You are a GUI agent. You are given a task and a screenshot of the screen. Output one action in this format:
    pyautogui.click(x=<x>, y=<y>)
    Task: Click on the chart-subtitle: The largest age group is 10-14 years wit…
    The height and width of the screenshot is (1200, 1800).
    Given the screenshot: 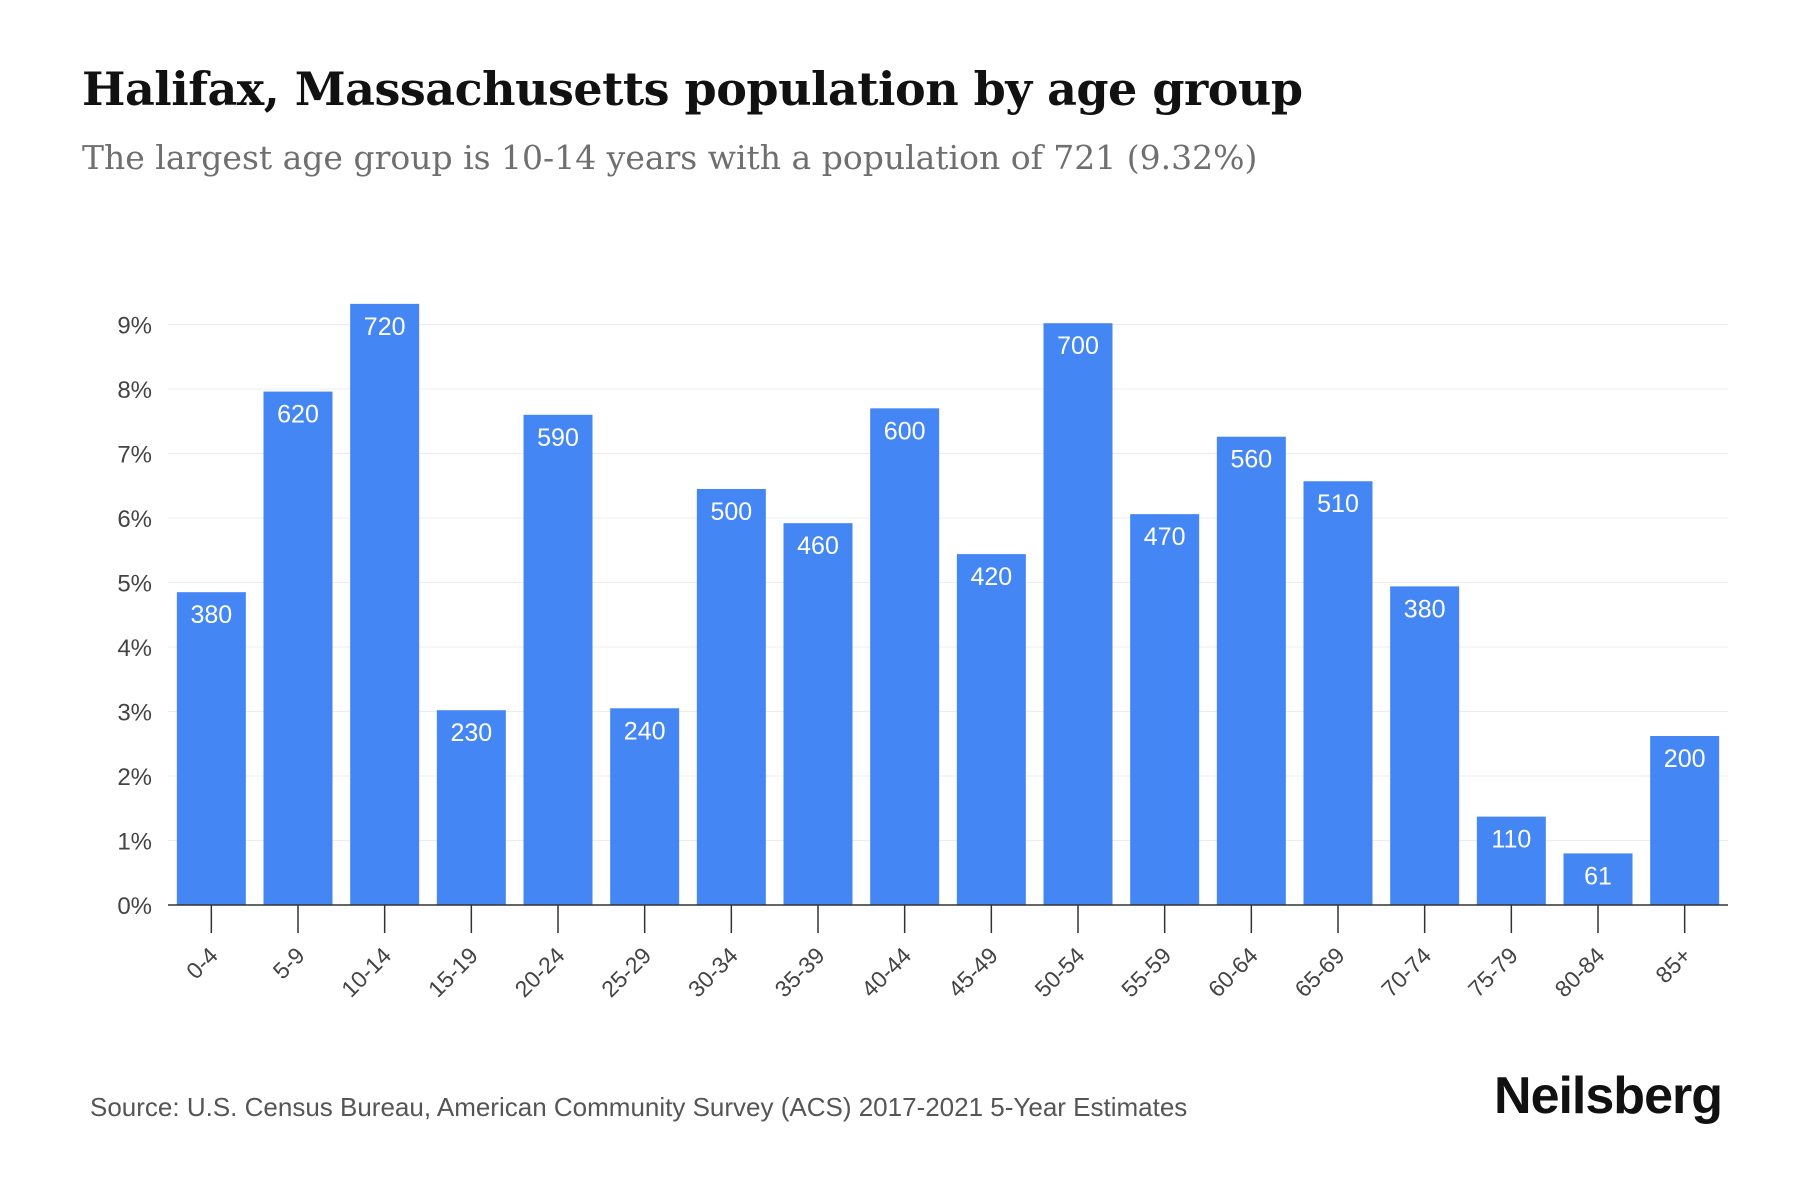 What is the action you would take?
    pyautogui.click(x=670, y=157)
    